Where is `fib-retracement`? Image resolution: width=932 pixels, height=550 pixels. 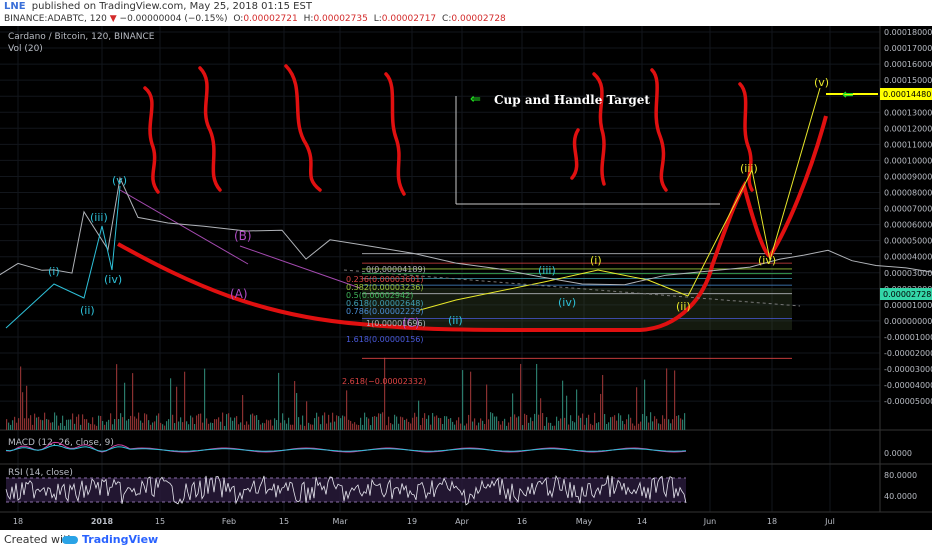 fib-retracement is located at coordinates (577, 306).